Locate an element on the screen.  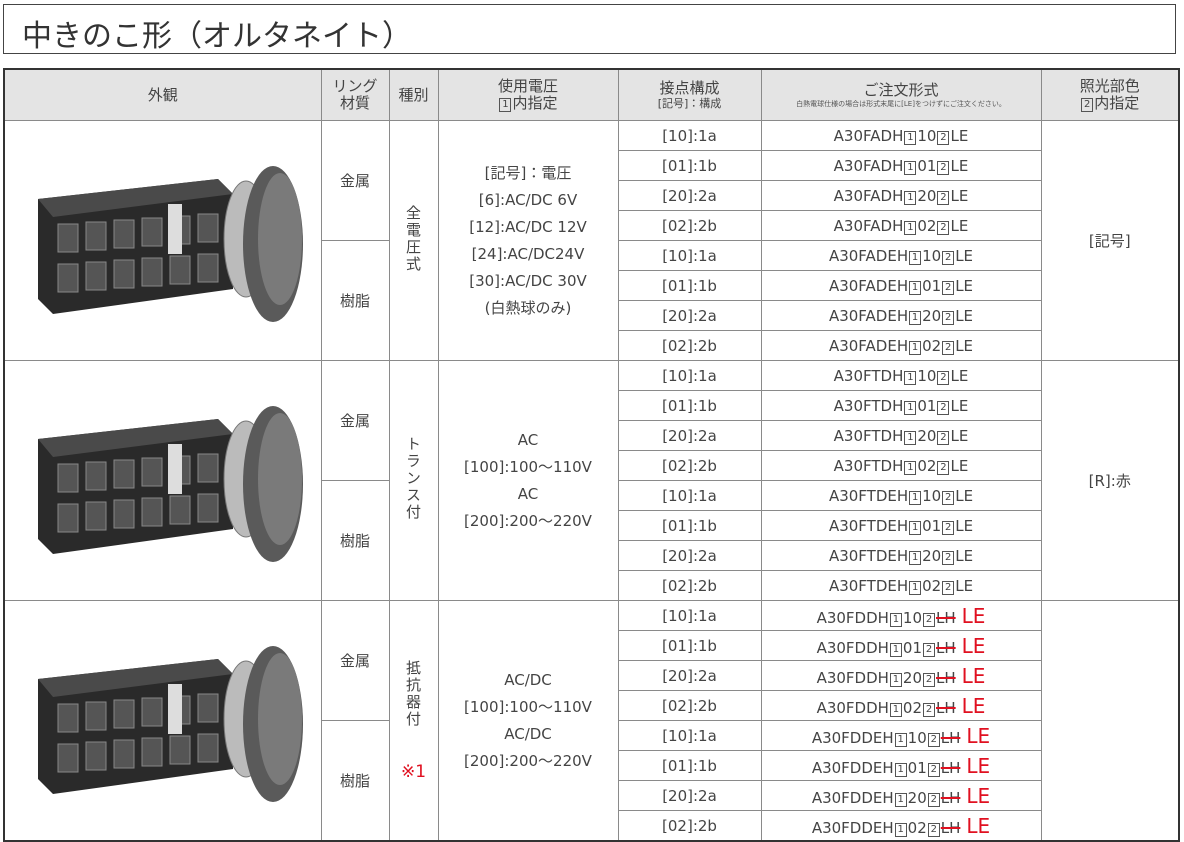
order-code-cell: A30FADH 1 01 2 LE is located at coordinates (901, 165).